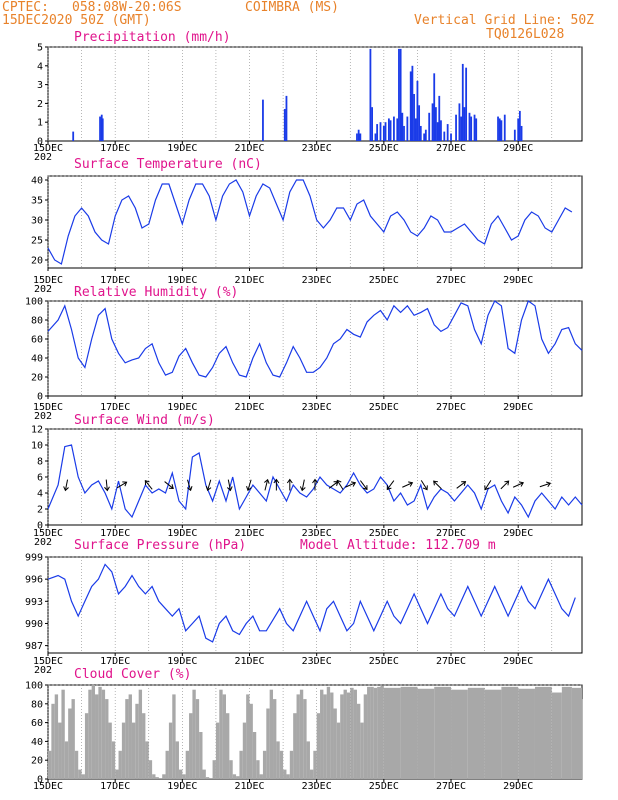 Image resolution: width=618 pixels, height=800 pixels. I want to click on y-tick-label: 6, so click(40, 478).